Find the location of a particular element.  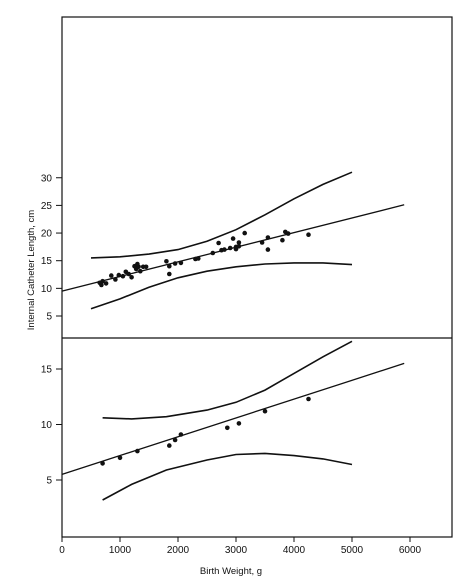

bottom-panel-lower-band is located at coordinates (227, 476).